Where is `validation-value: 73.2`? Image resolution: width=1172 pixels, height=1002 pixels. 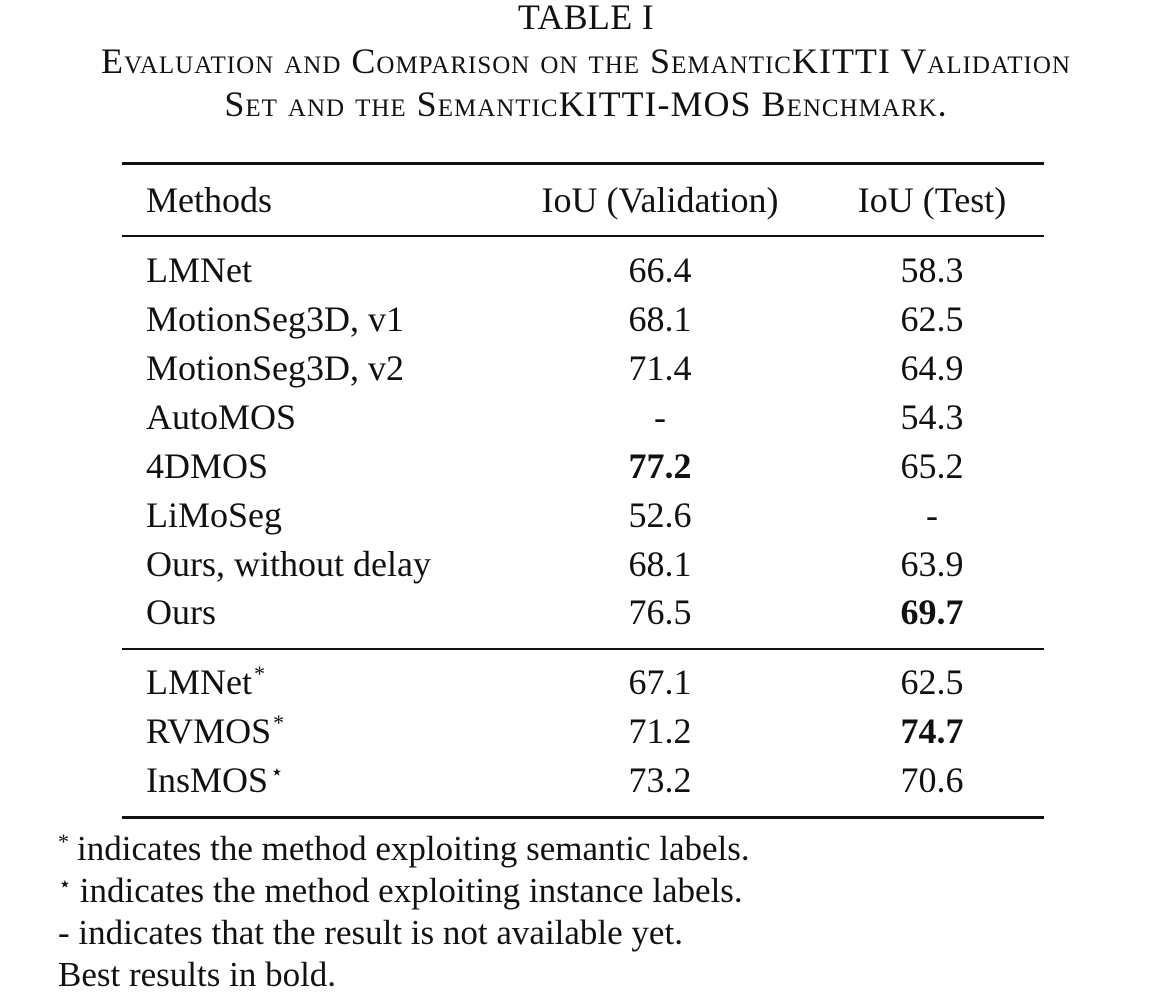
validation-value: 73.2 is located at coordinates (660, 780).